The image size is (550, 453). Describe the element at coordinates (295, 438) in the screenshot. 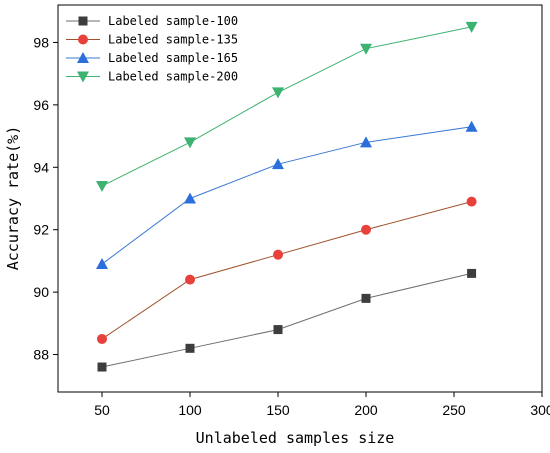

I see `x-axis-title: Unlabeled samples size` at that location.